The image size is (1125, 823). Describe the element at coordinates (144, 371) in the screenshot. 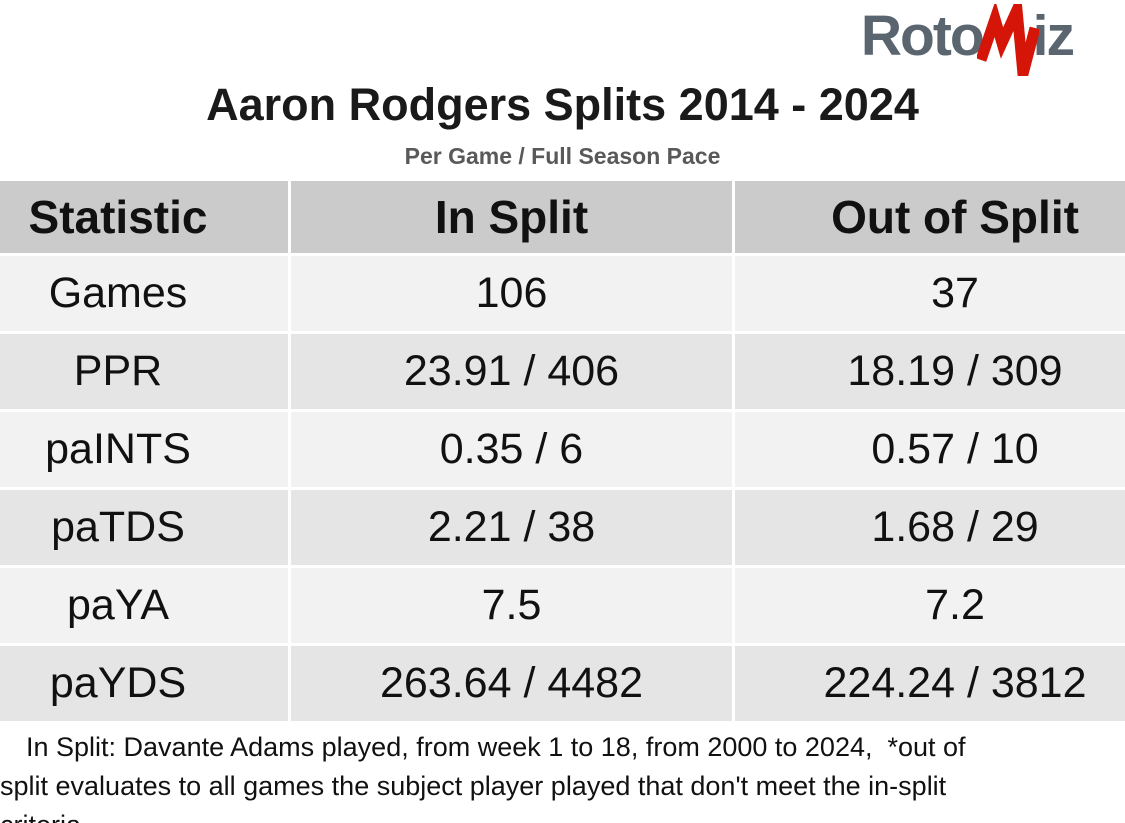

I see `stat-name-cell: PPR` at that location.